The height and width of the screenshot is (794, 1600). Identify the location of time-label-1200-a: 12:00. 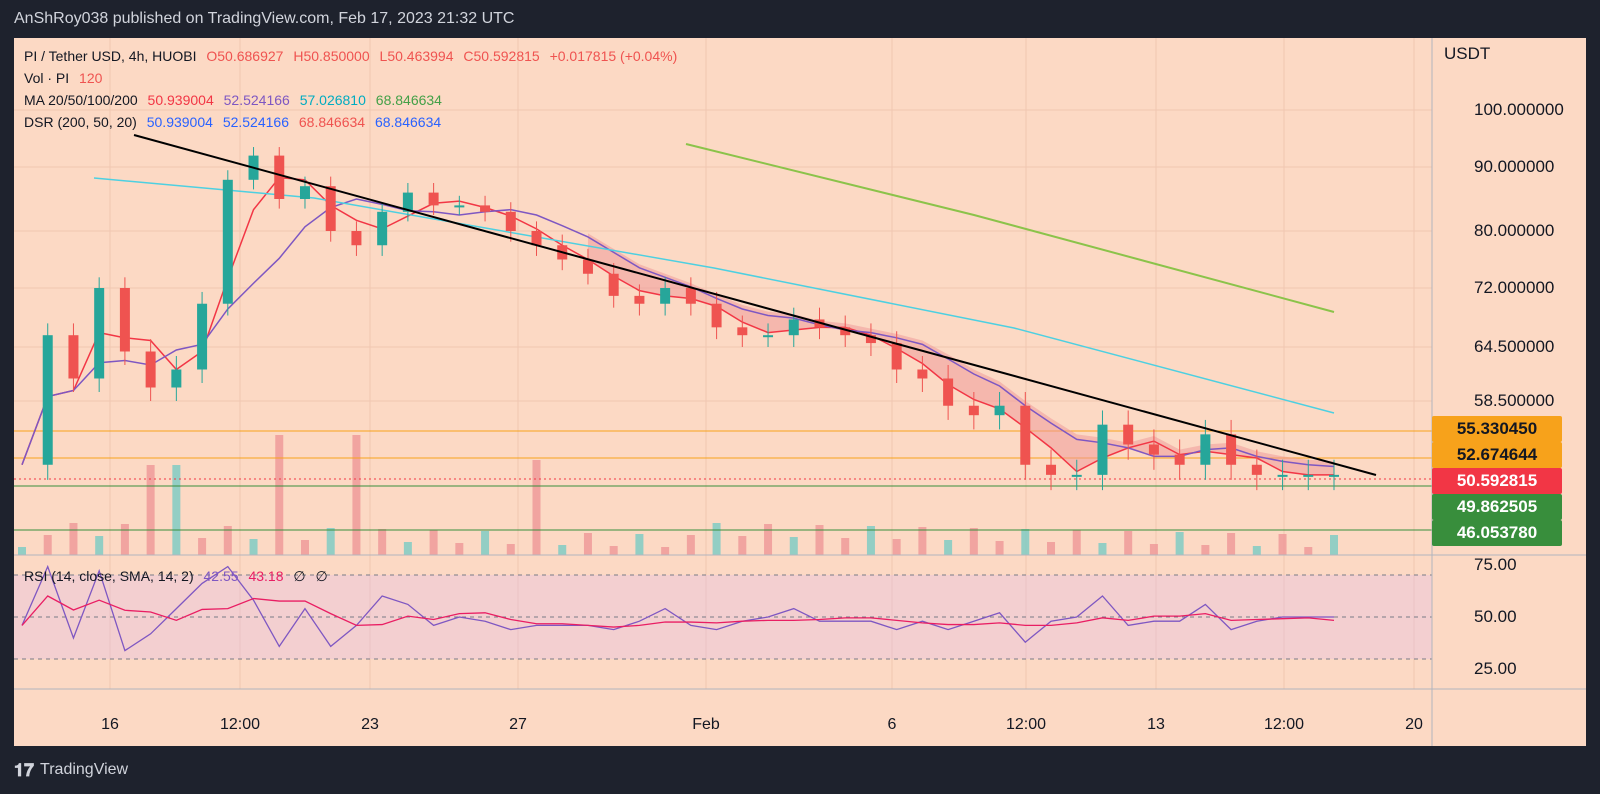
(240, 724).